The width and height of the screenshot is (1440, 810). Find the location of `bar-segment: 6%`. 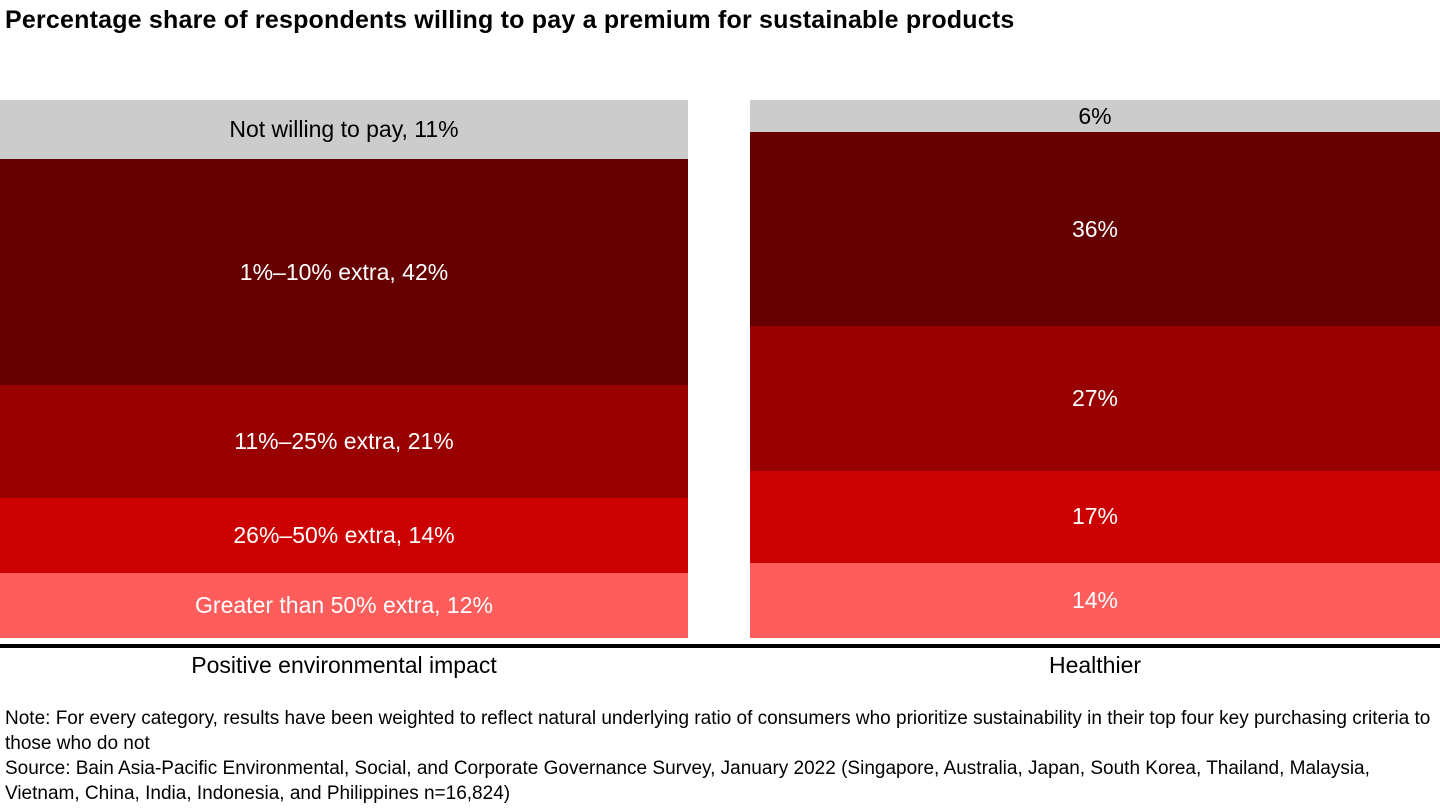

bar-segment: 6% is located at coordinates (1095, 116).